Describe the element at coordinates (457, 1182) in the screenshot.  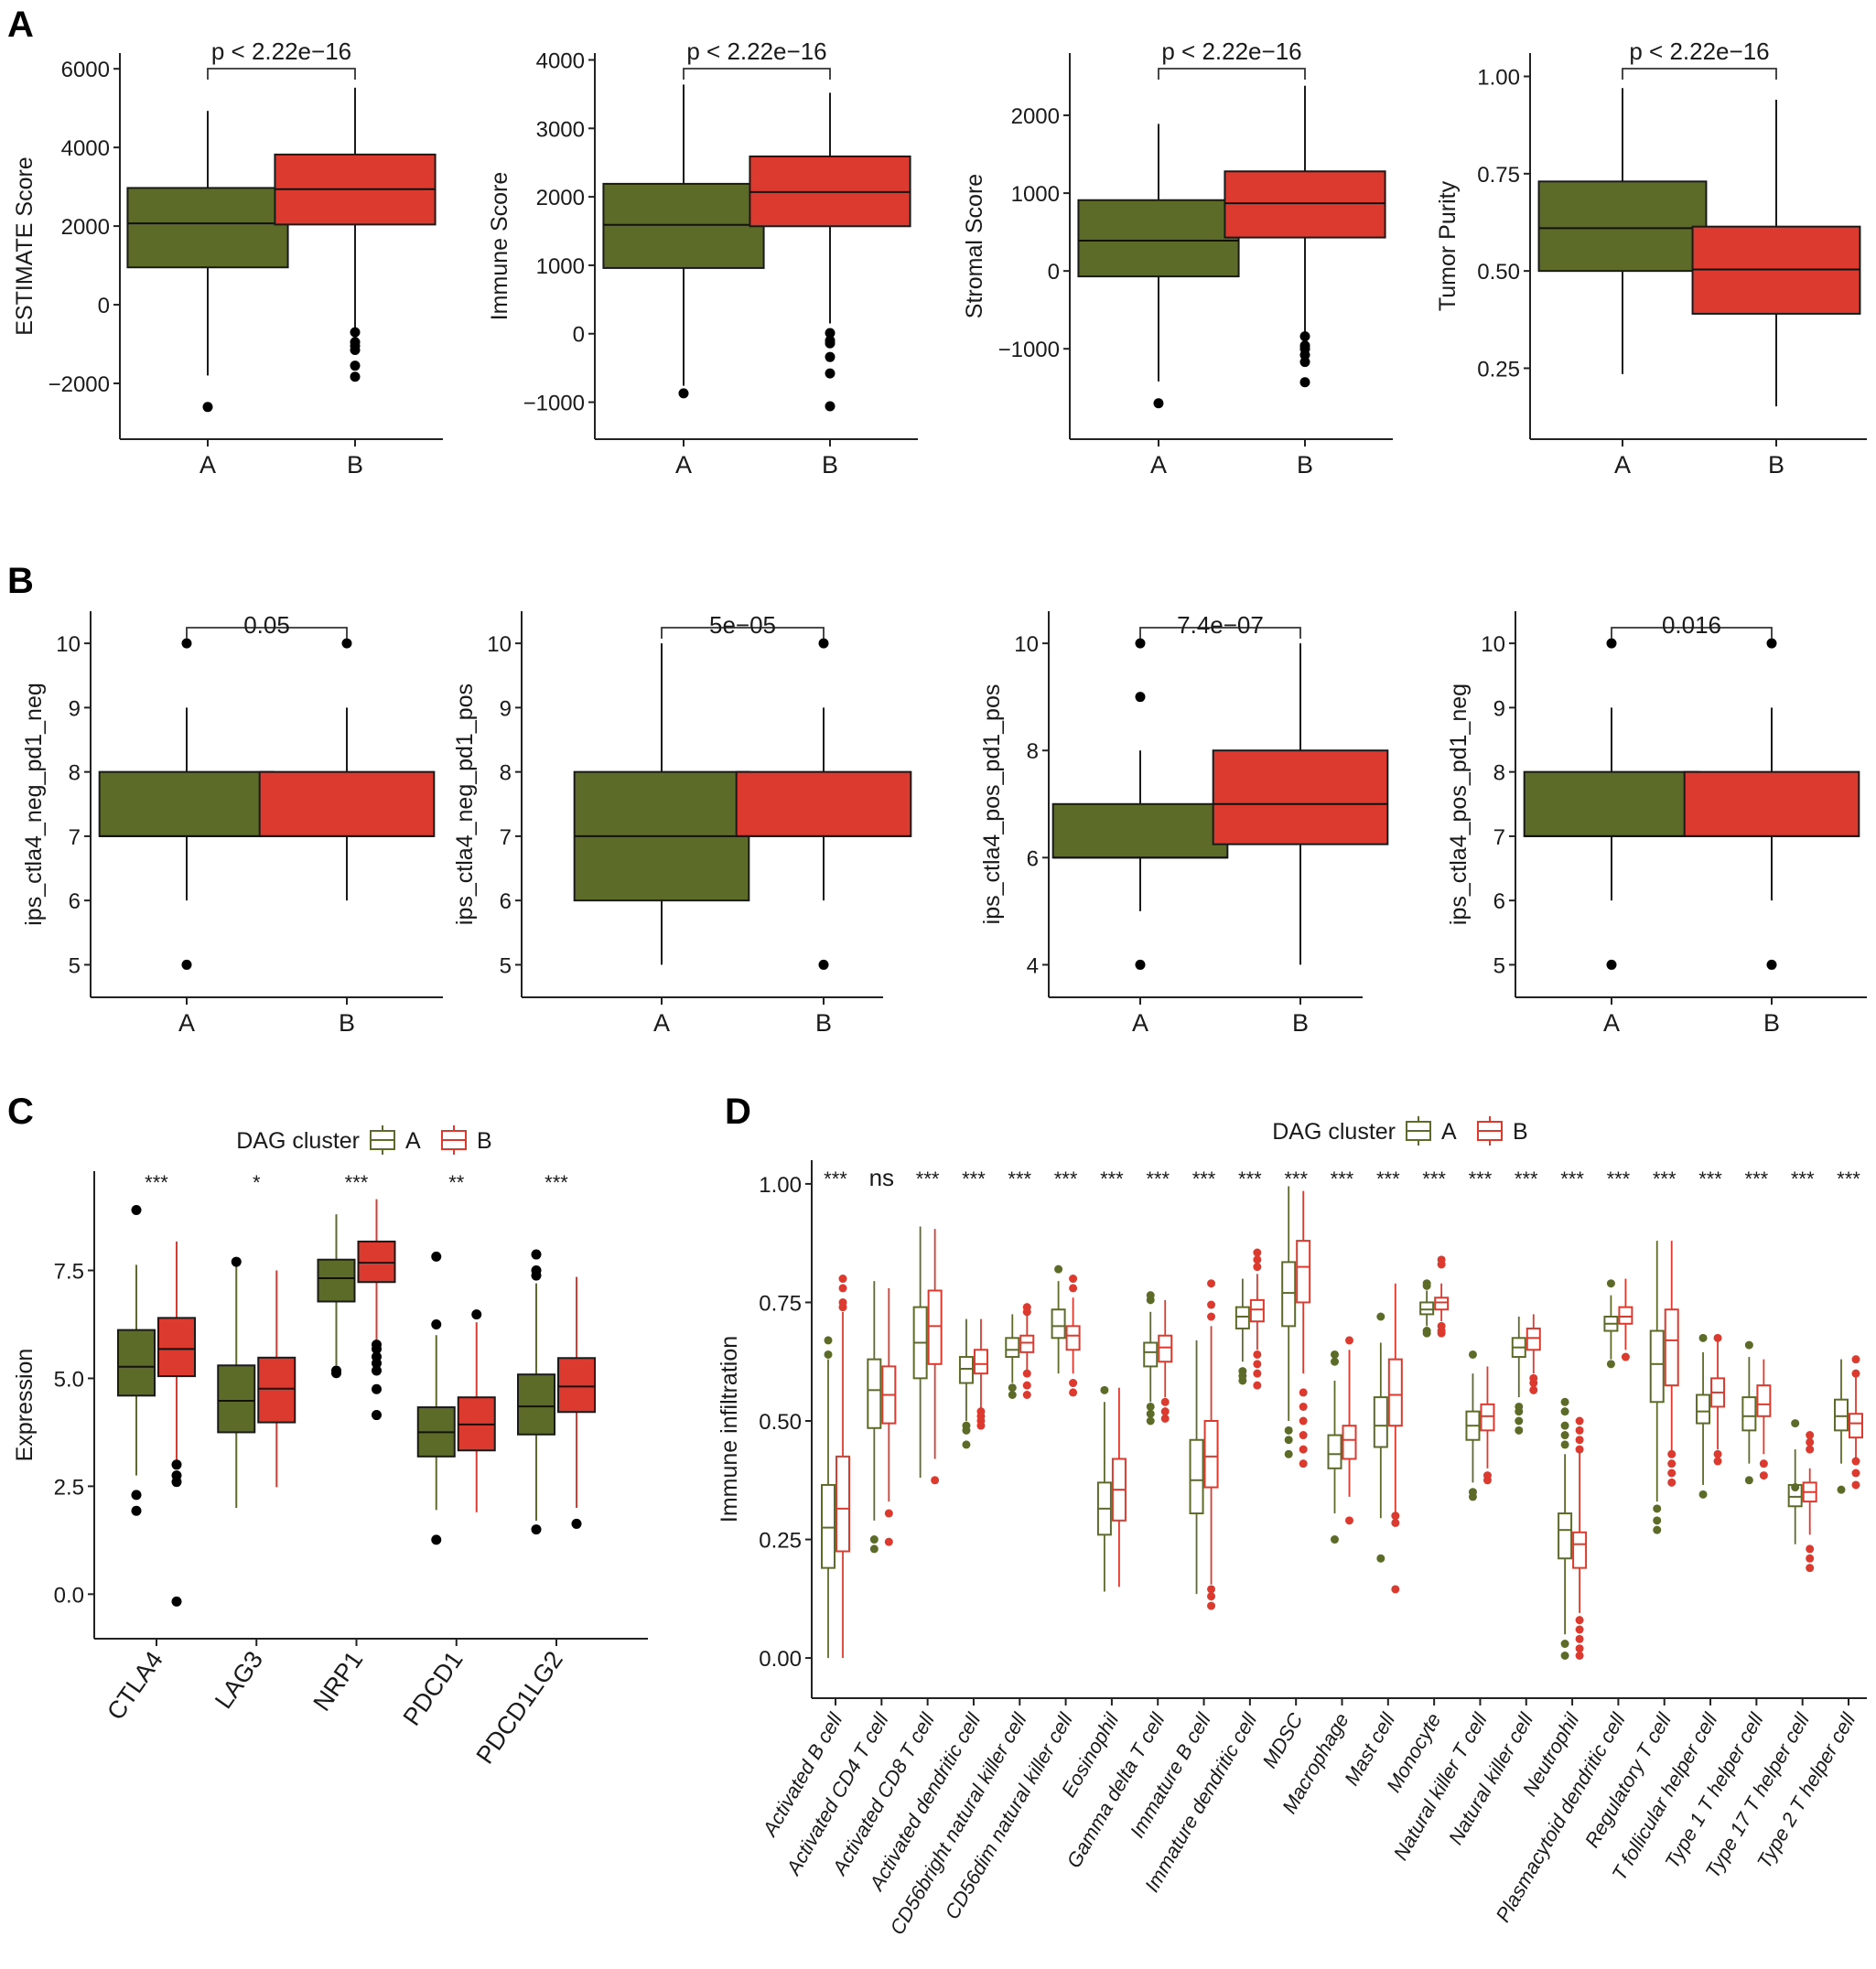
I see `significance-label: **` at that location.